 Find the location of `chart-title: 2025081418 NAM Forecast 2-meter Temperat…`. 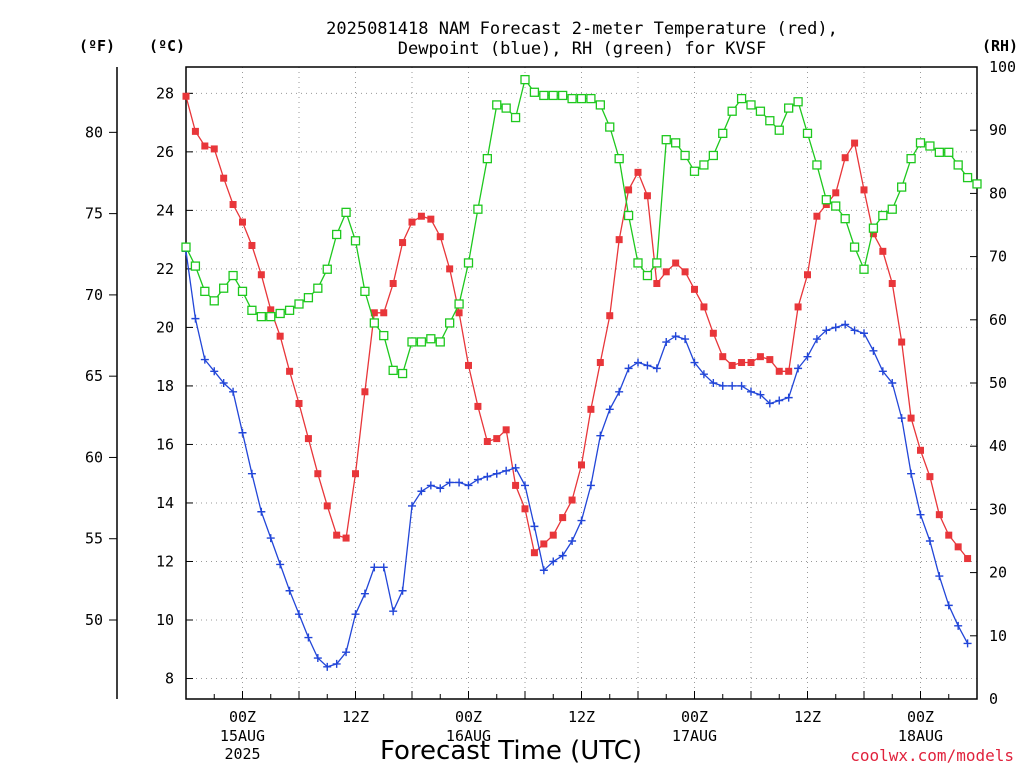

chart-title: 2025081418 NAM Forecast 2-meter Temperat… is located at coordinates (582, 29).